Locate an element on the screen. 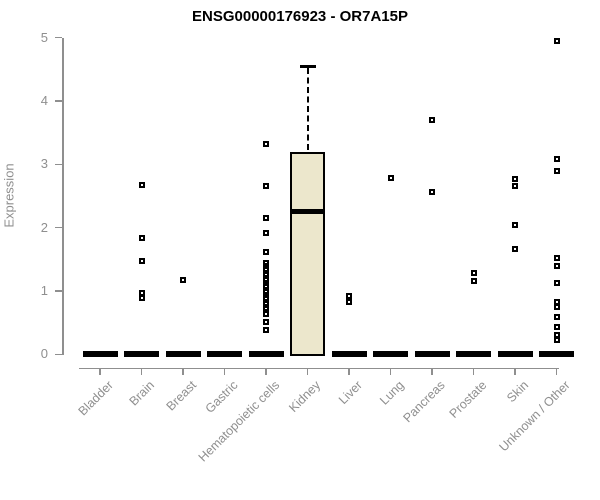  x-category-label: Hematopoietic cells is located at coordinates (238, 421).